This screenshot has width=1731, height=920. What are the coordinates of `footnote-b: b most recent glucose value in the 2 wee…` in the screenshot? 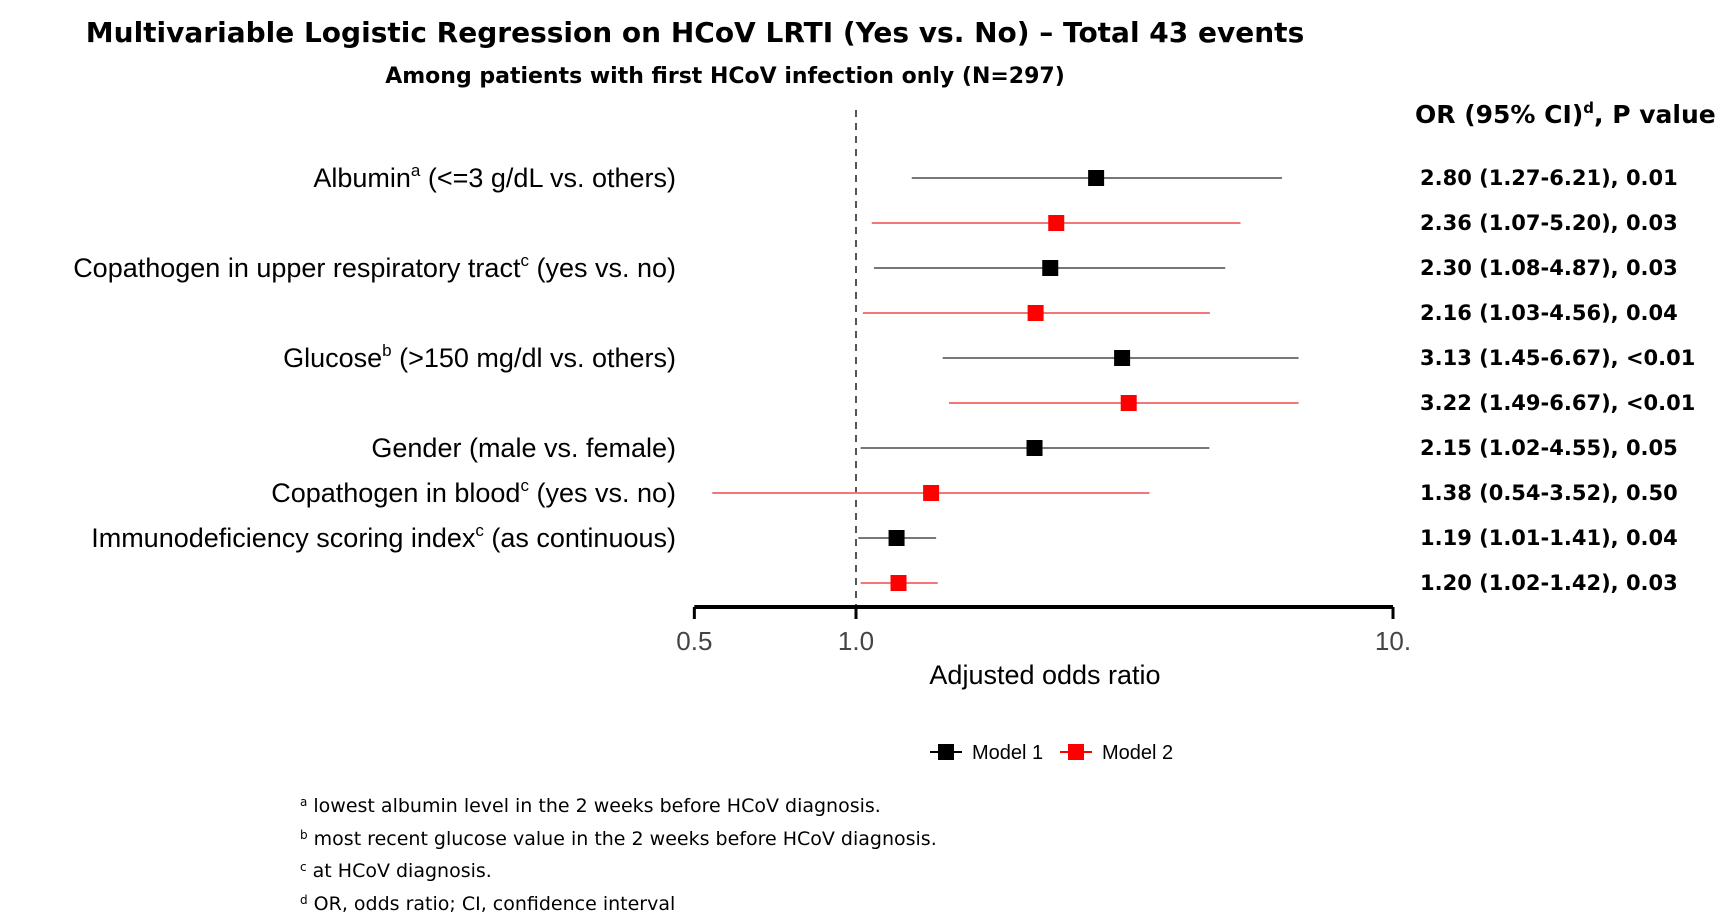 It's located at (618, 838).